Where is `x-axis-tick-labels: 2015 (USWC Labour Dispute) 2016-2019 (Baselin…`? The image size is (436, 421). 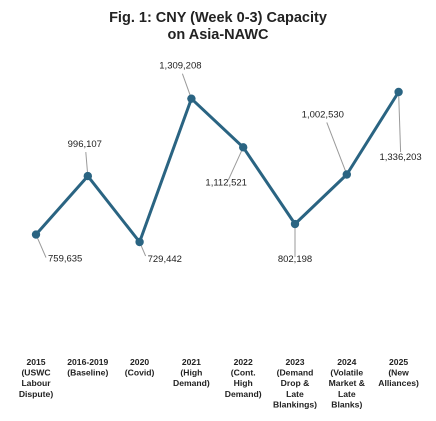 x-axis-tick-labels: 2015 (USWC Labour Dispute) 2016-2019 (Baselin… is located at coordinates (219, 383).